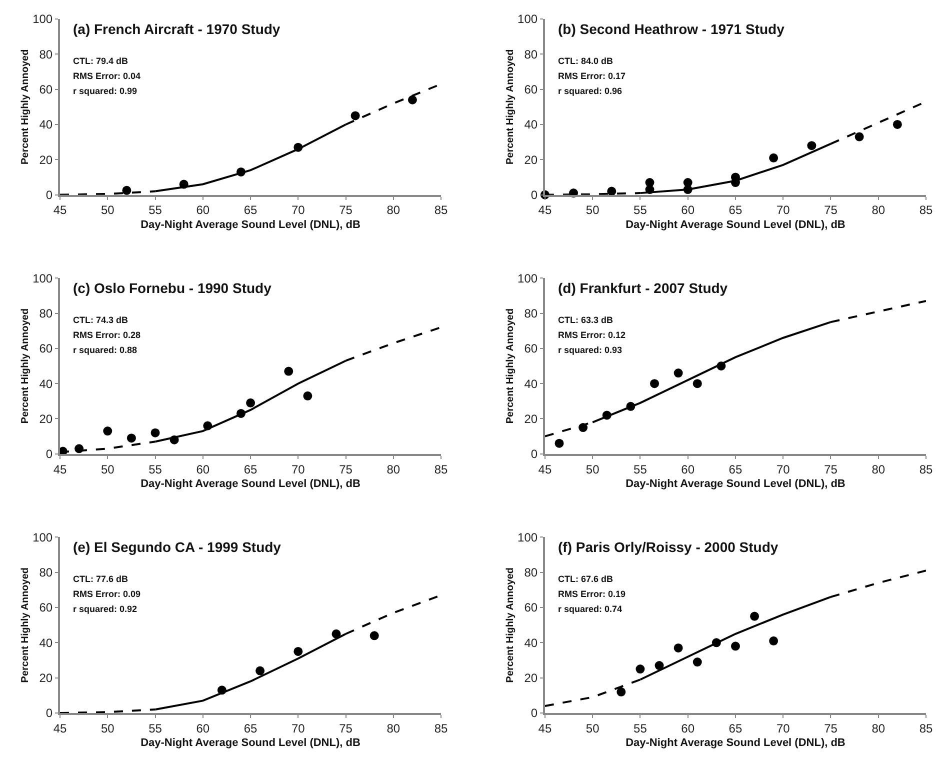 The height and width of the screenshot is (759, 946). Describe the element at coordinates (586, 320) in the screenshot. I see `annotation: CTL: 63.3 dB` at that location.